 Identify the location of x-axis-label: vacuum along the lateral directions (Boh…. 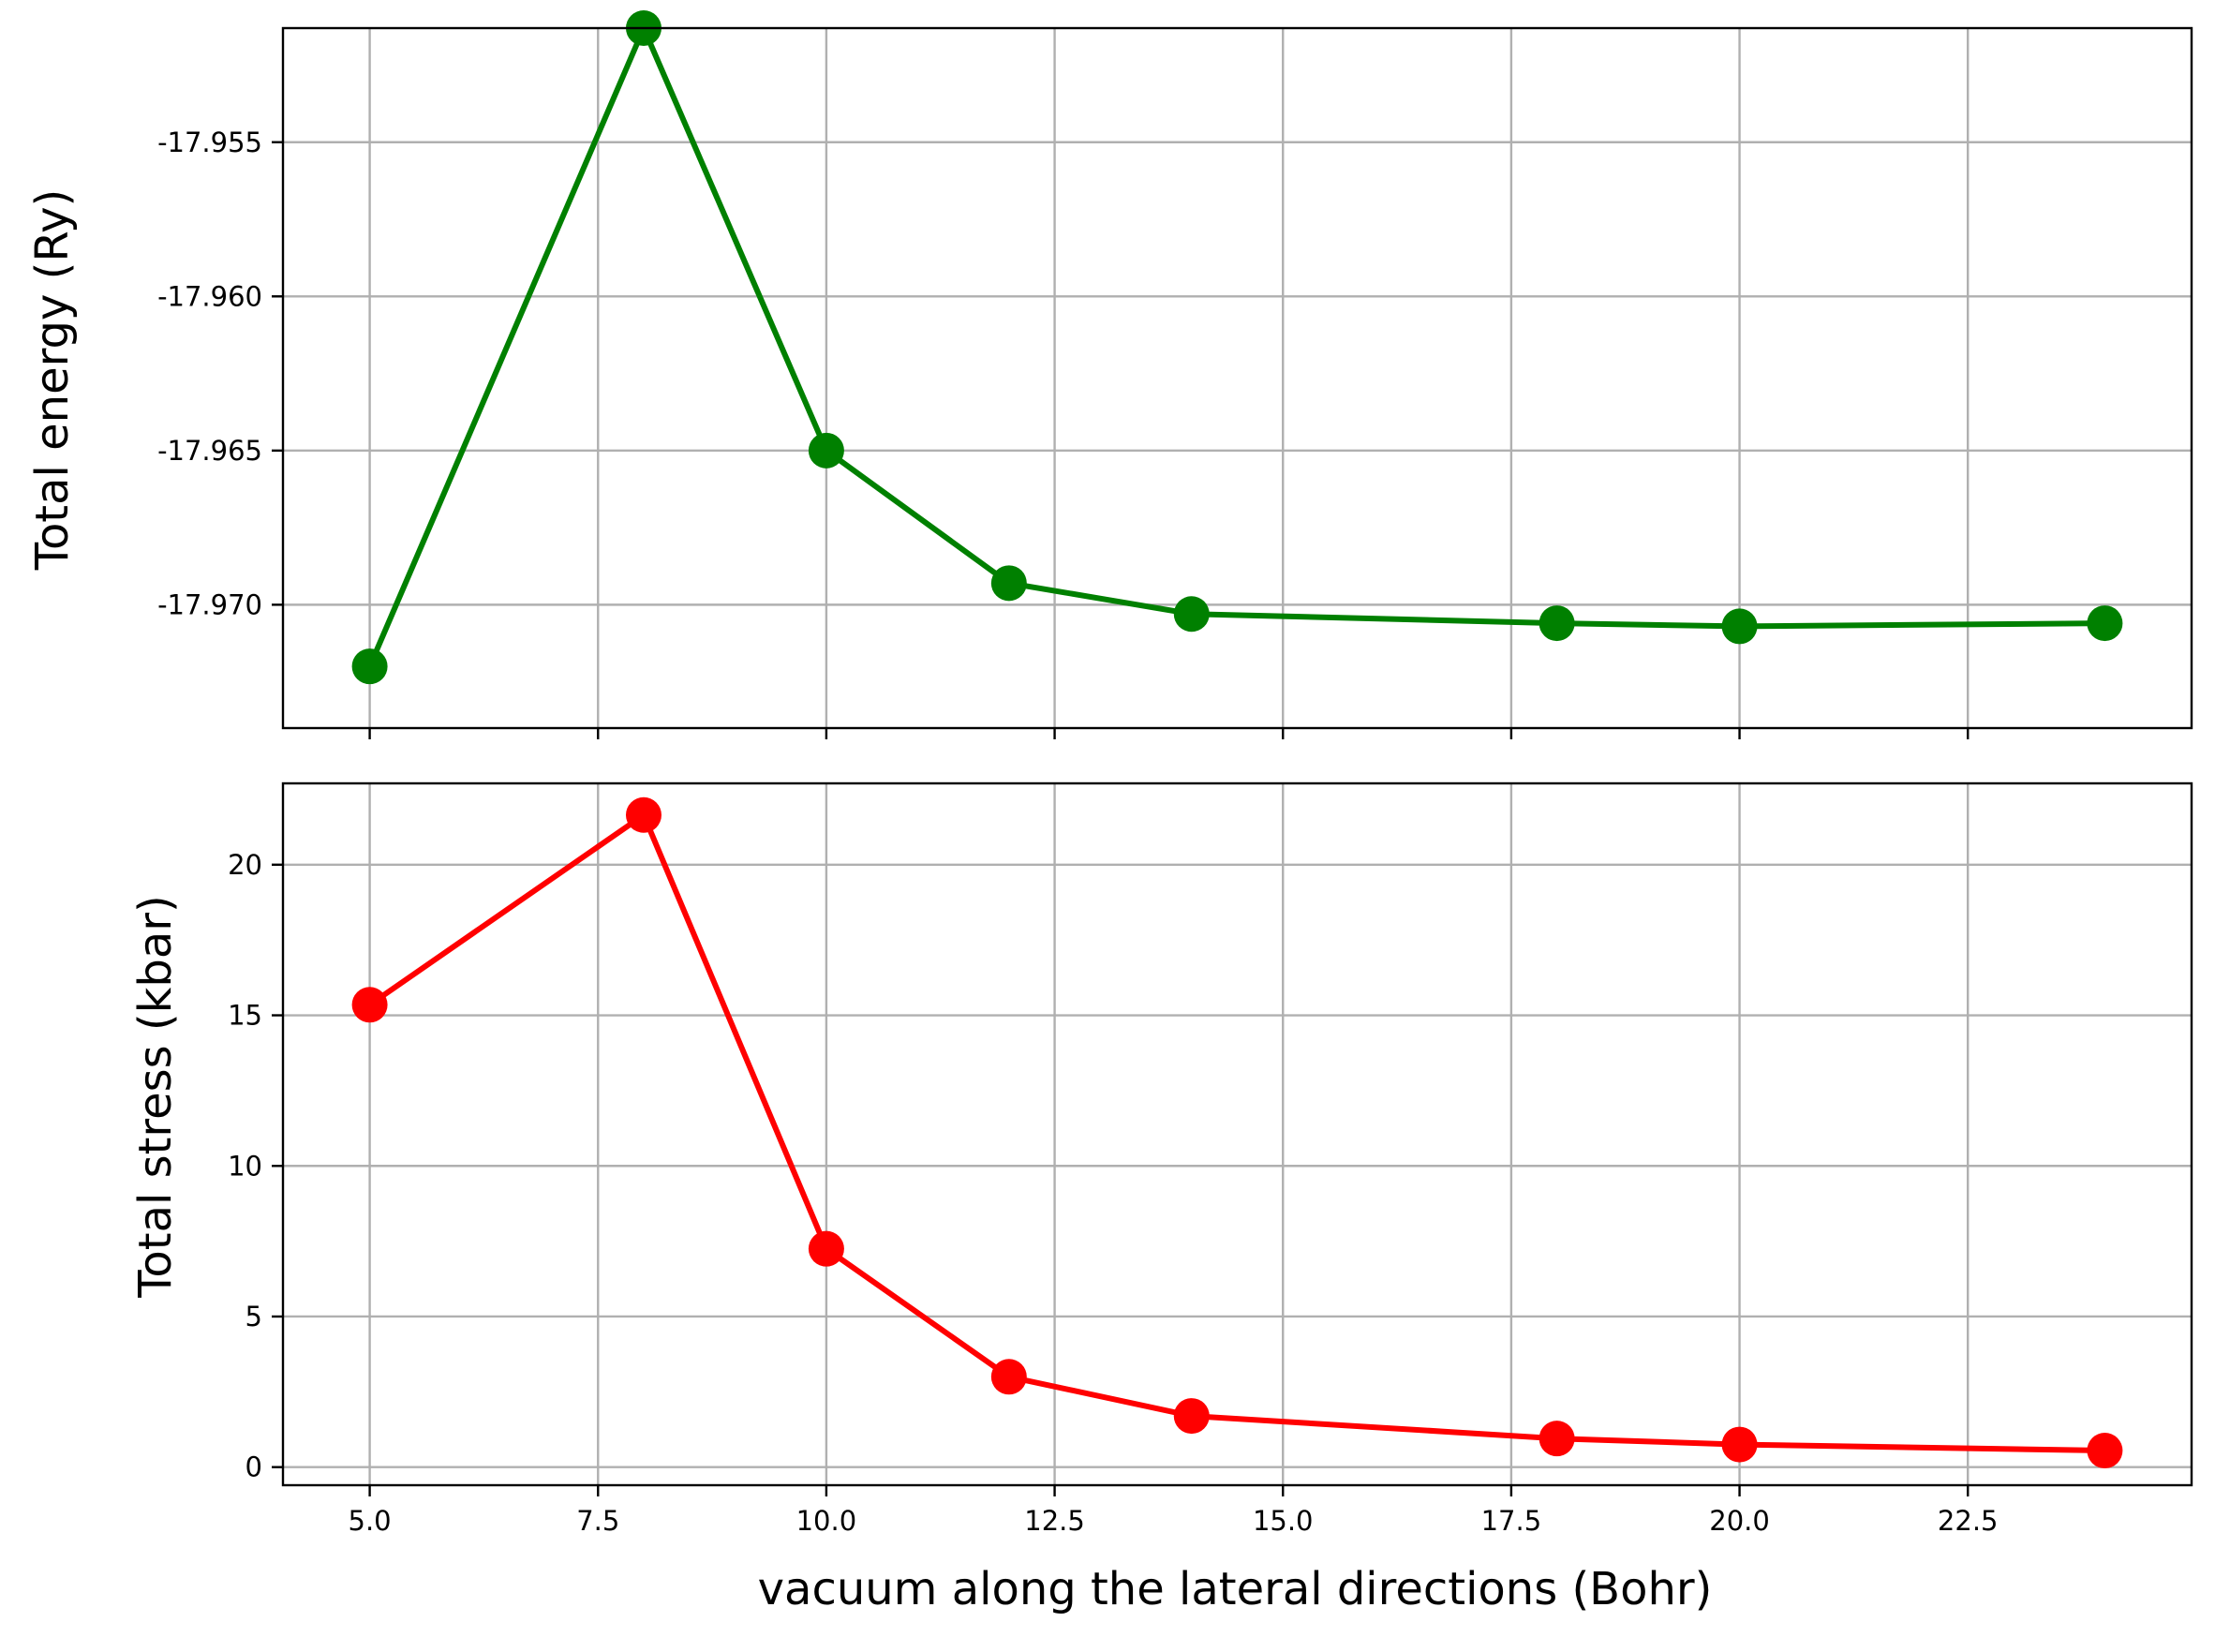
(1235, 1589).